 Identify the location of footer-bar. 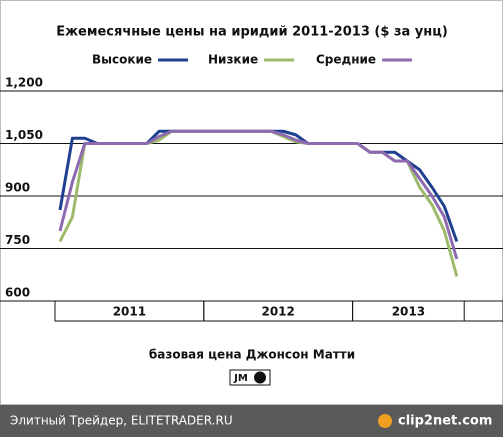
(251, 421).